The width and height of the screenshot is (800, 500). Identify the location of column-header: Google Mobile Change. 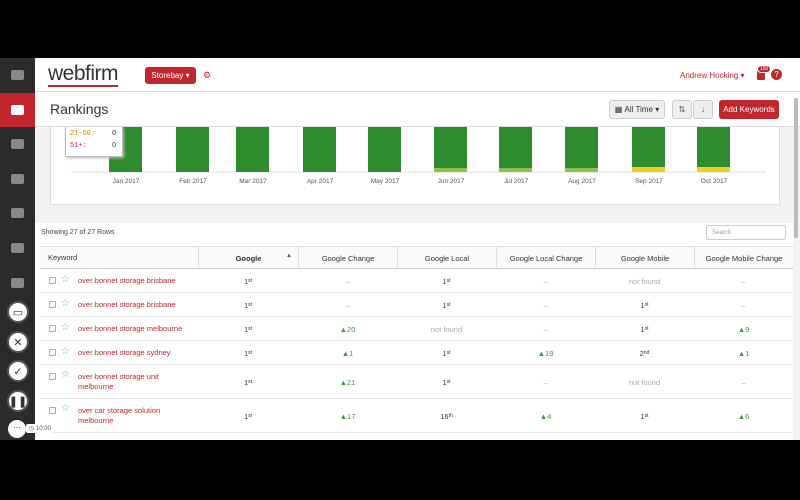
(743, 258).